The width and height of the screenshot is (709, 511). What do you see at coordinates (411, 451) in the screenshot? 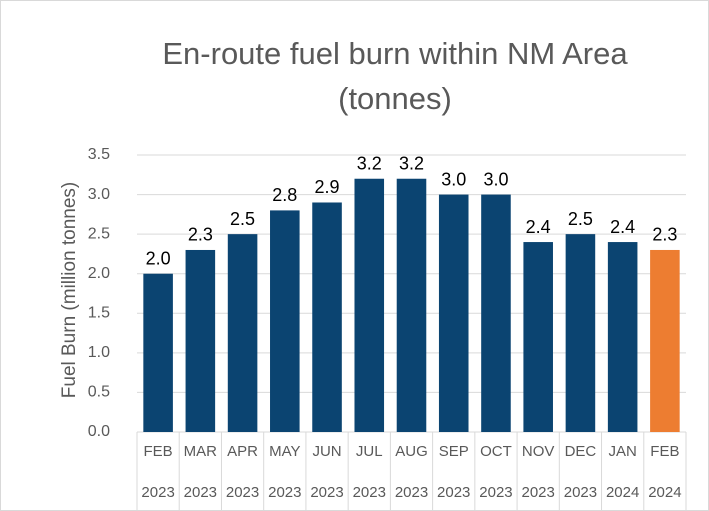
I see `x-tick-label: AUG` at bounding box center [411, 451].